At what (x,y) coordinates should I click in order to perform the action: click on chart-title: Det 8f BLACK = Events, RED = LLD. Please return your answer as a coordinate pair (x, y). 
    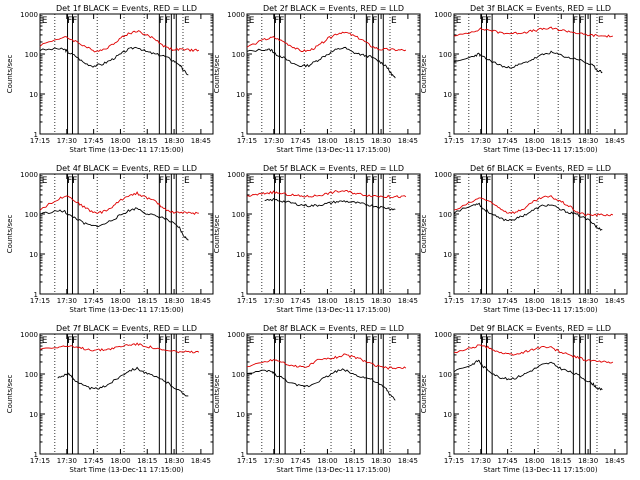
    Looking at the image, I should click on (333, 328).